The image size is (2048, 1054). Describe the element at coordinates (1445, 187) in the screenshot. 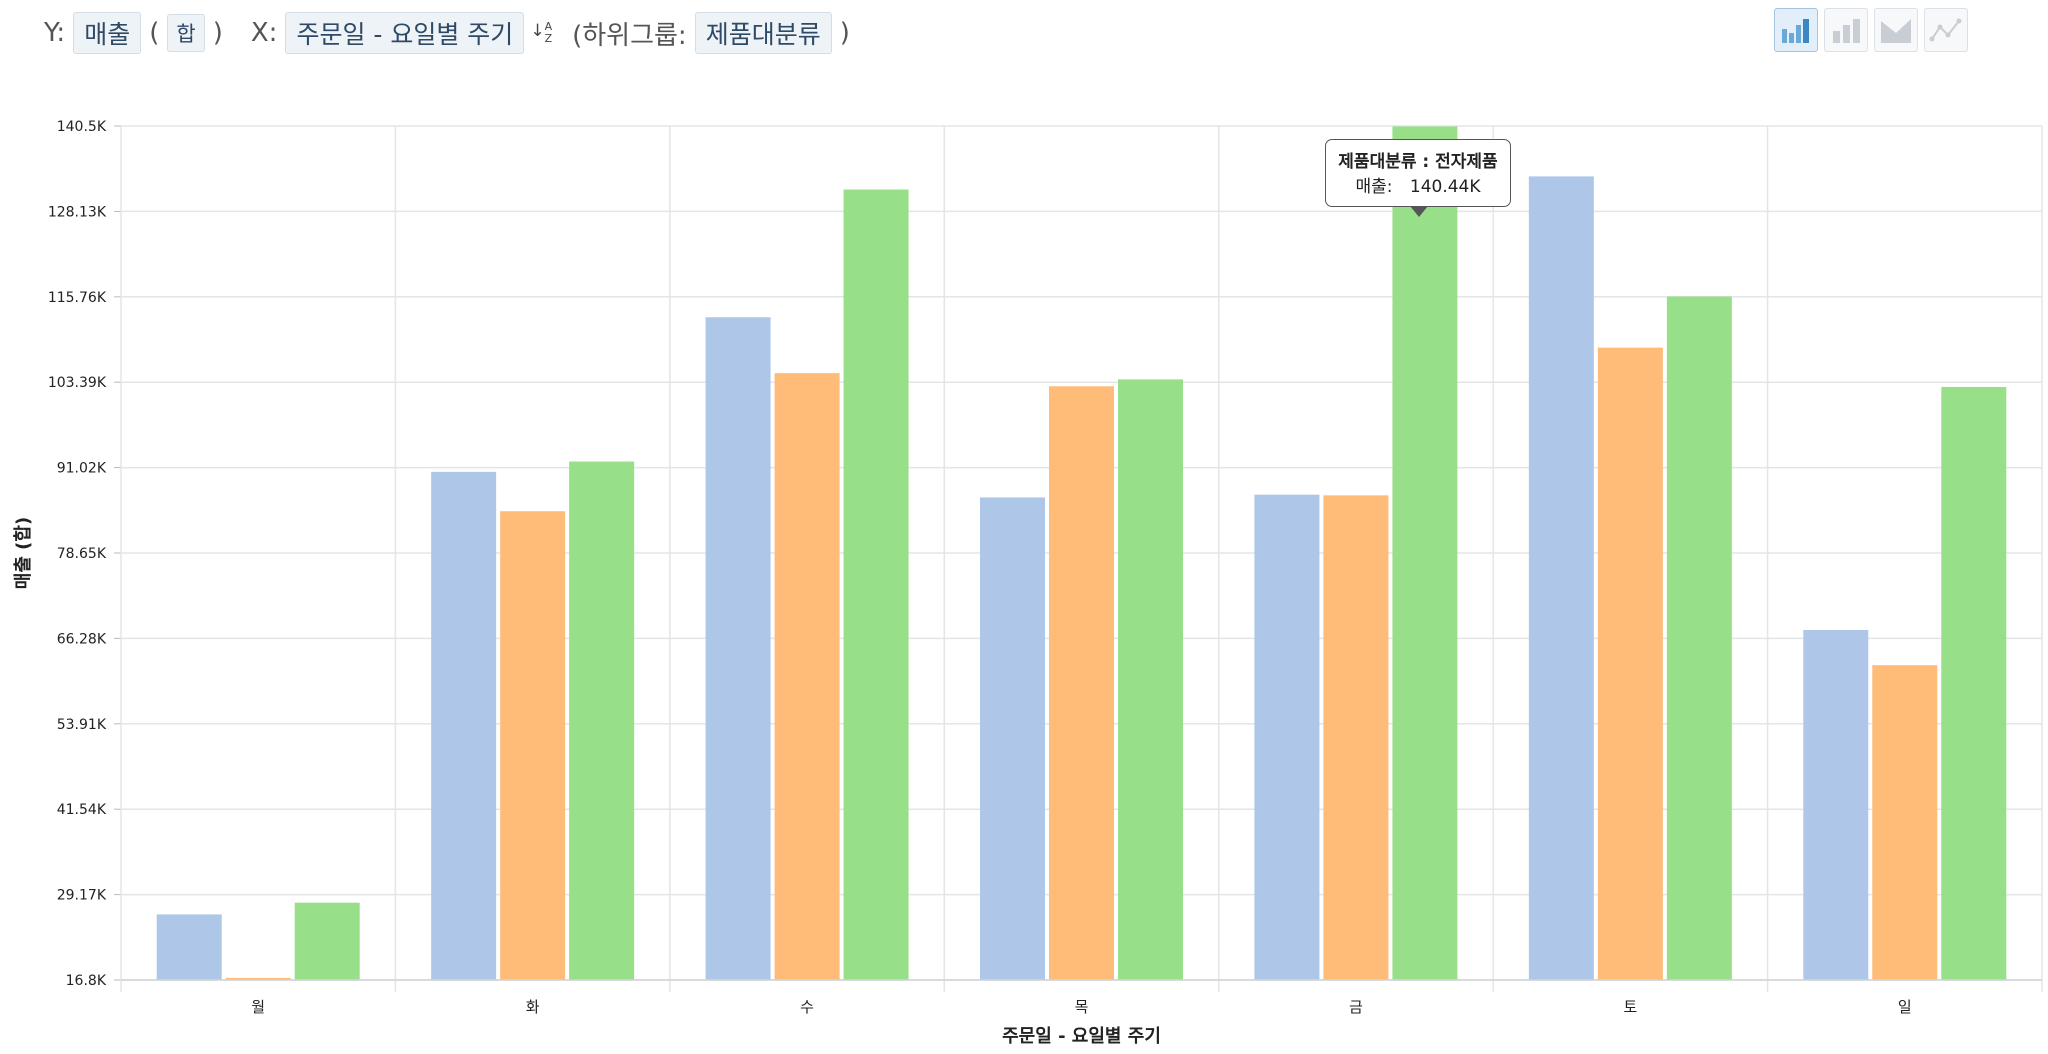

I see `tooltip-value: 140.44K` at that location.